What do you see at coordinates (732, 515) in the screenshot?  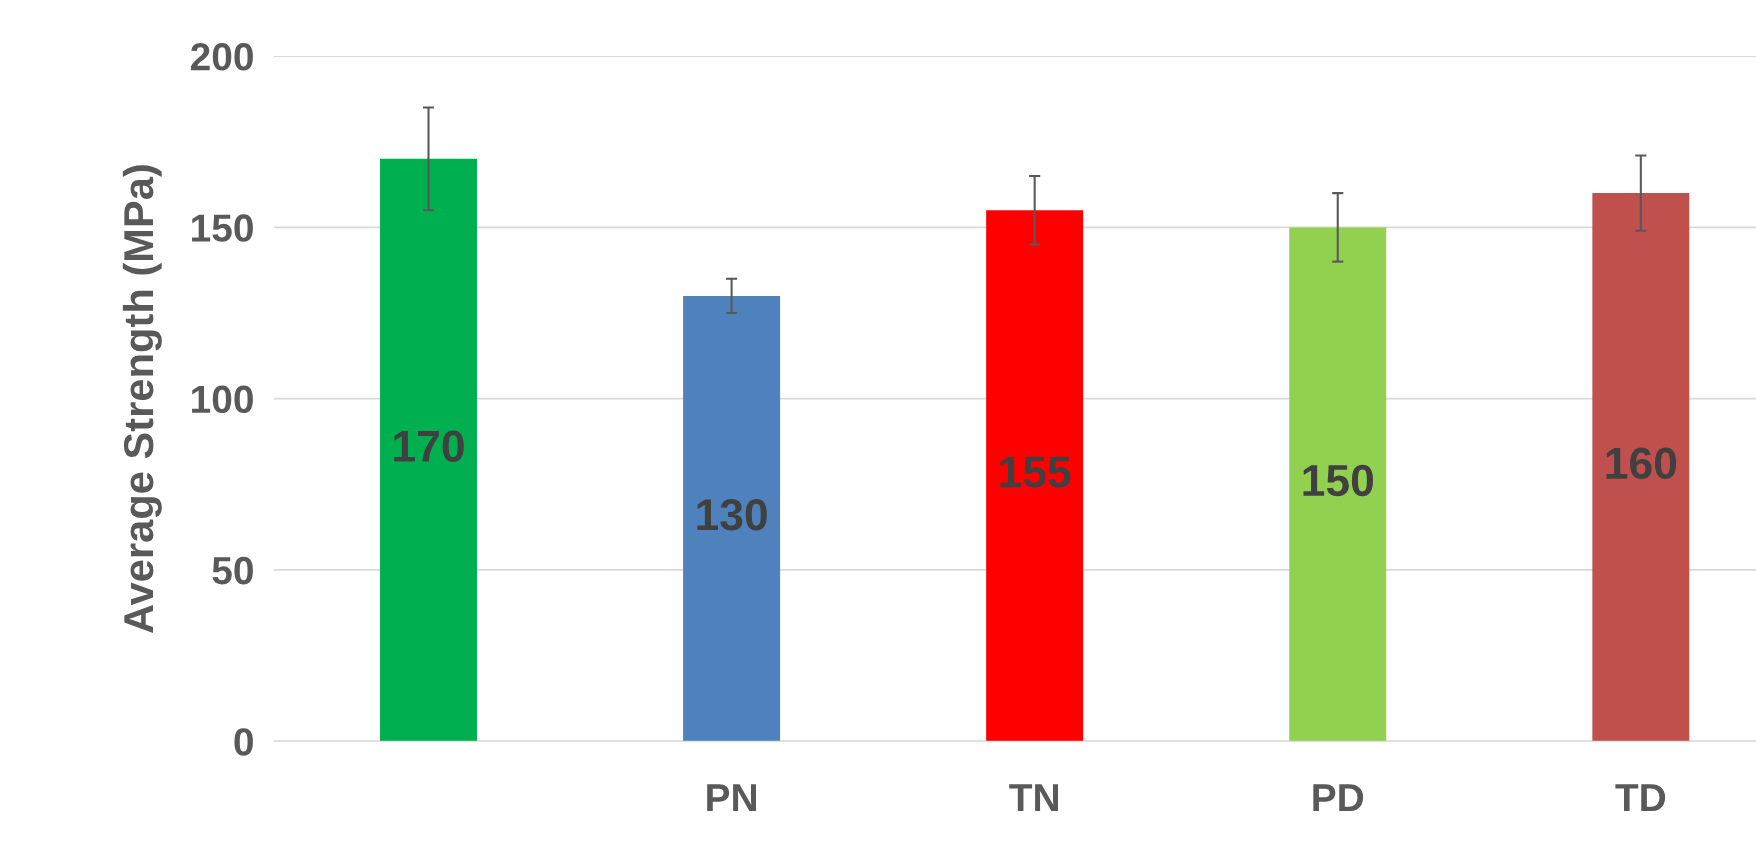 I see `data-label: 130` at bounding box center [732, 515].